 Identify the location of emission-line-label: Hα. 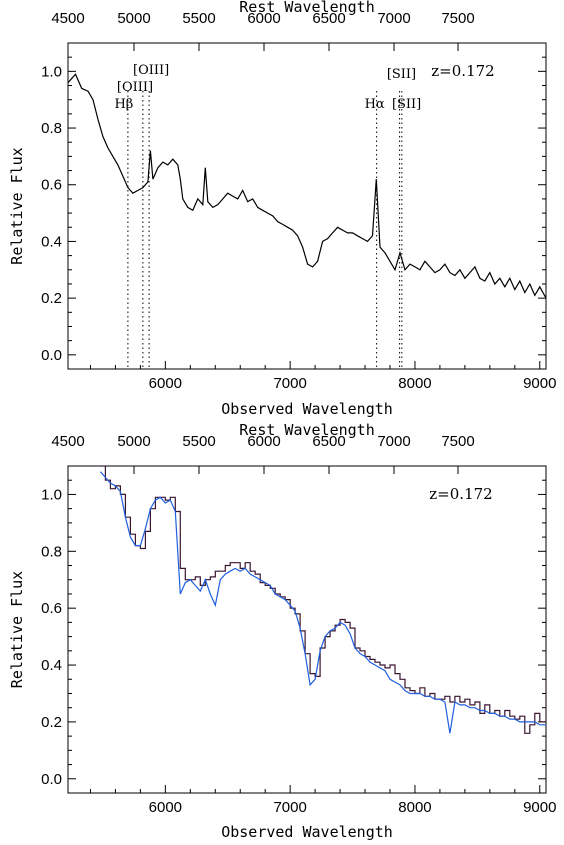
(375, 104).